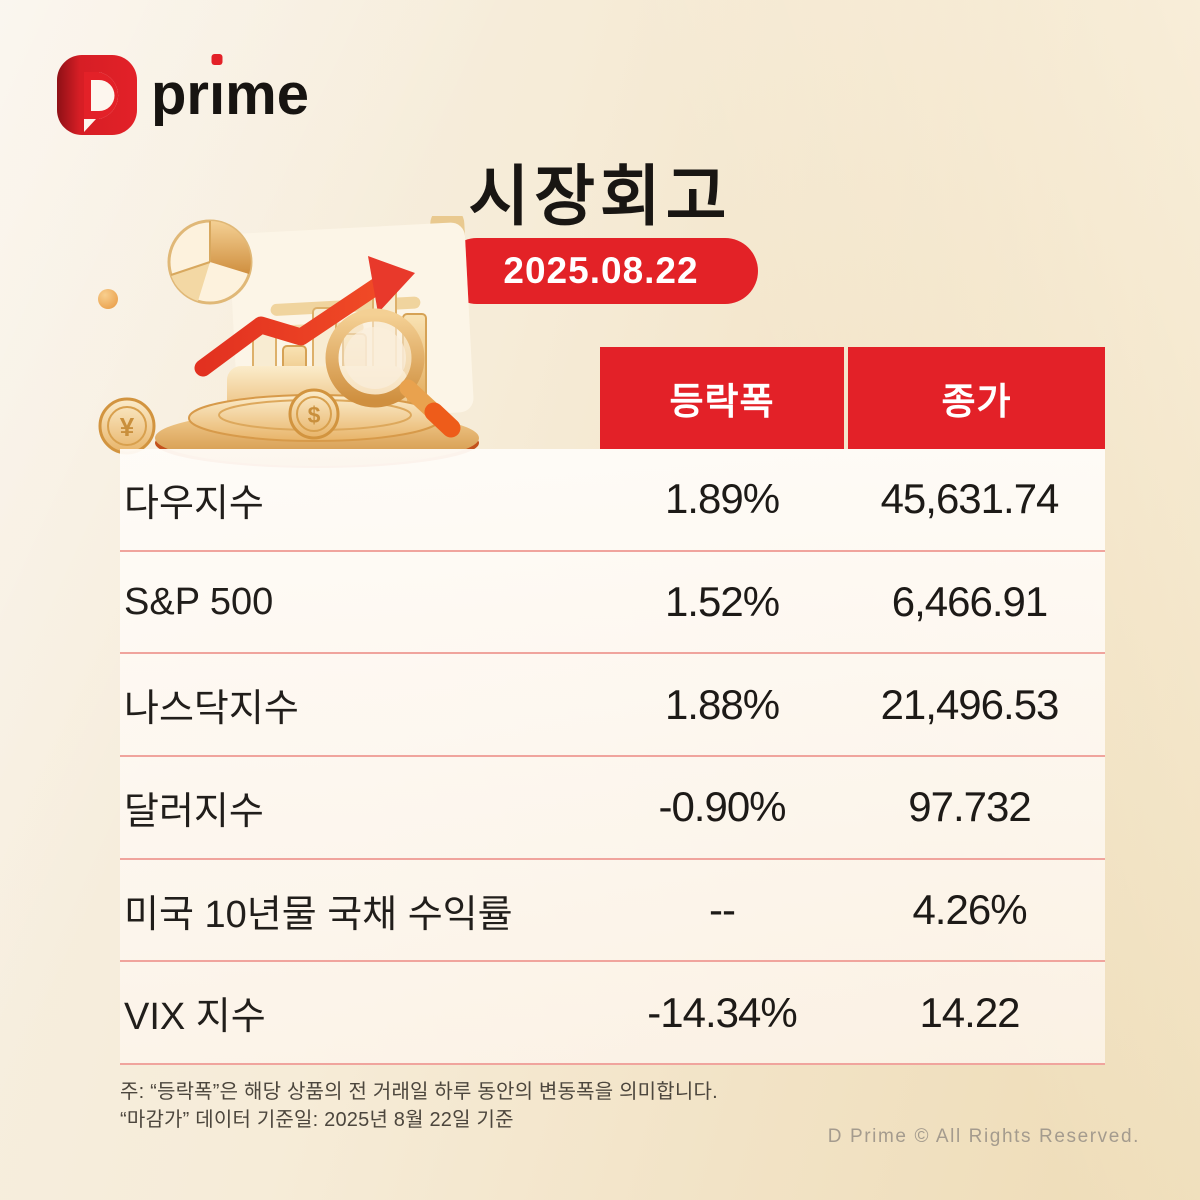 This screenshot has width=1200, height=1200. I want to click on copyright: D Prime © All Rights Reserved., so click(983, 1136).